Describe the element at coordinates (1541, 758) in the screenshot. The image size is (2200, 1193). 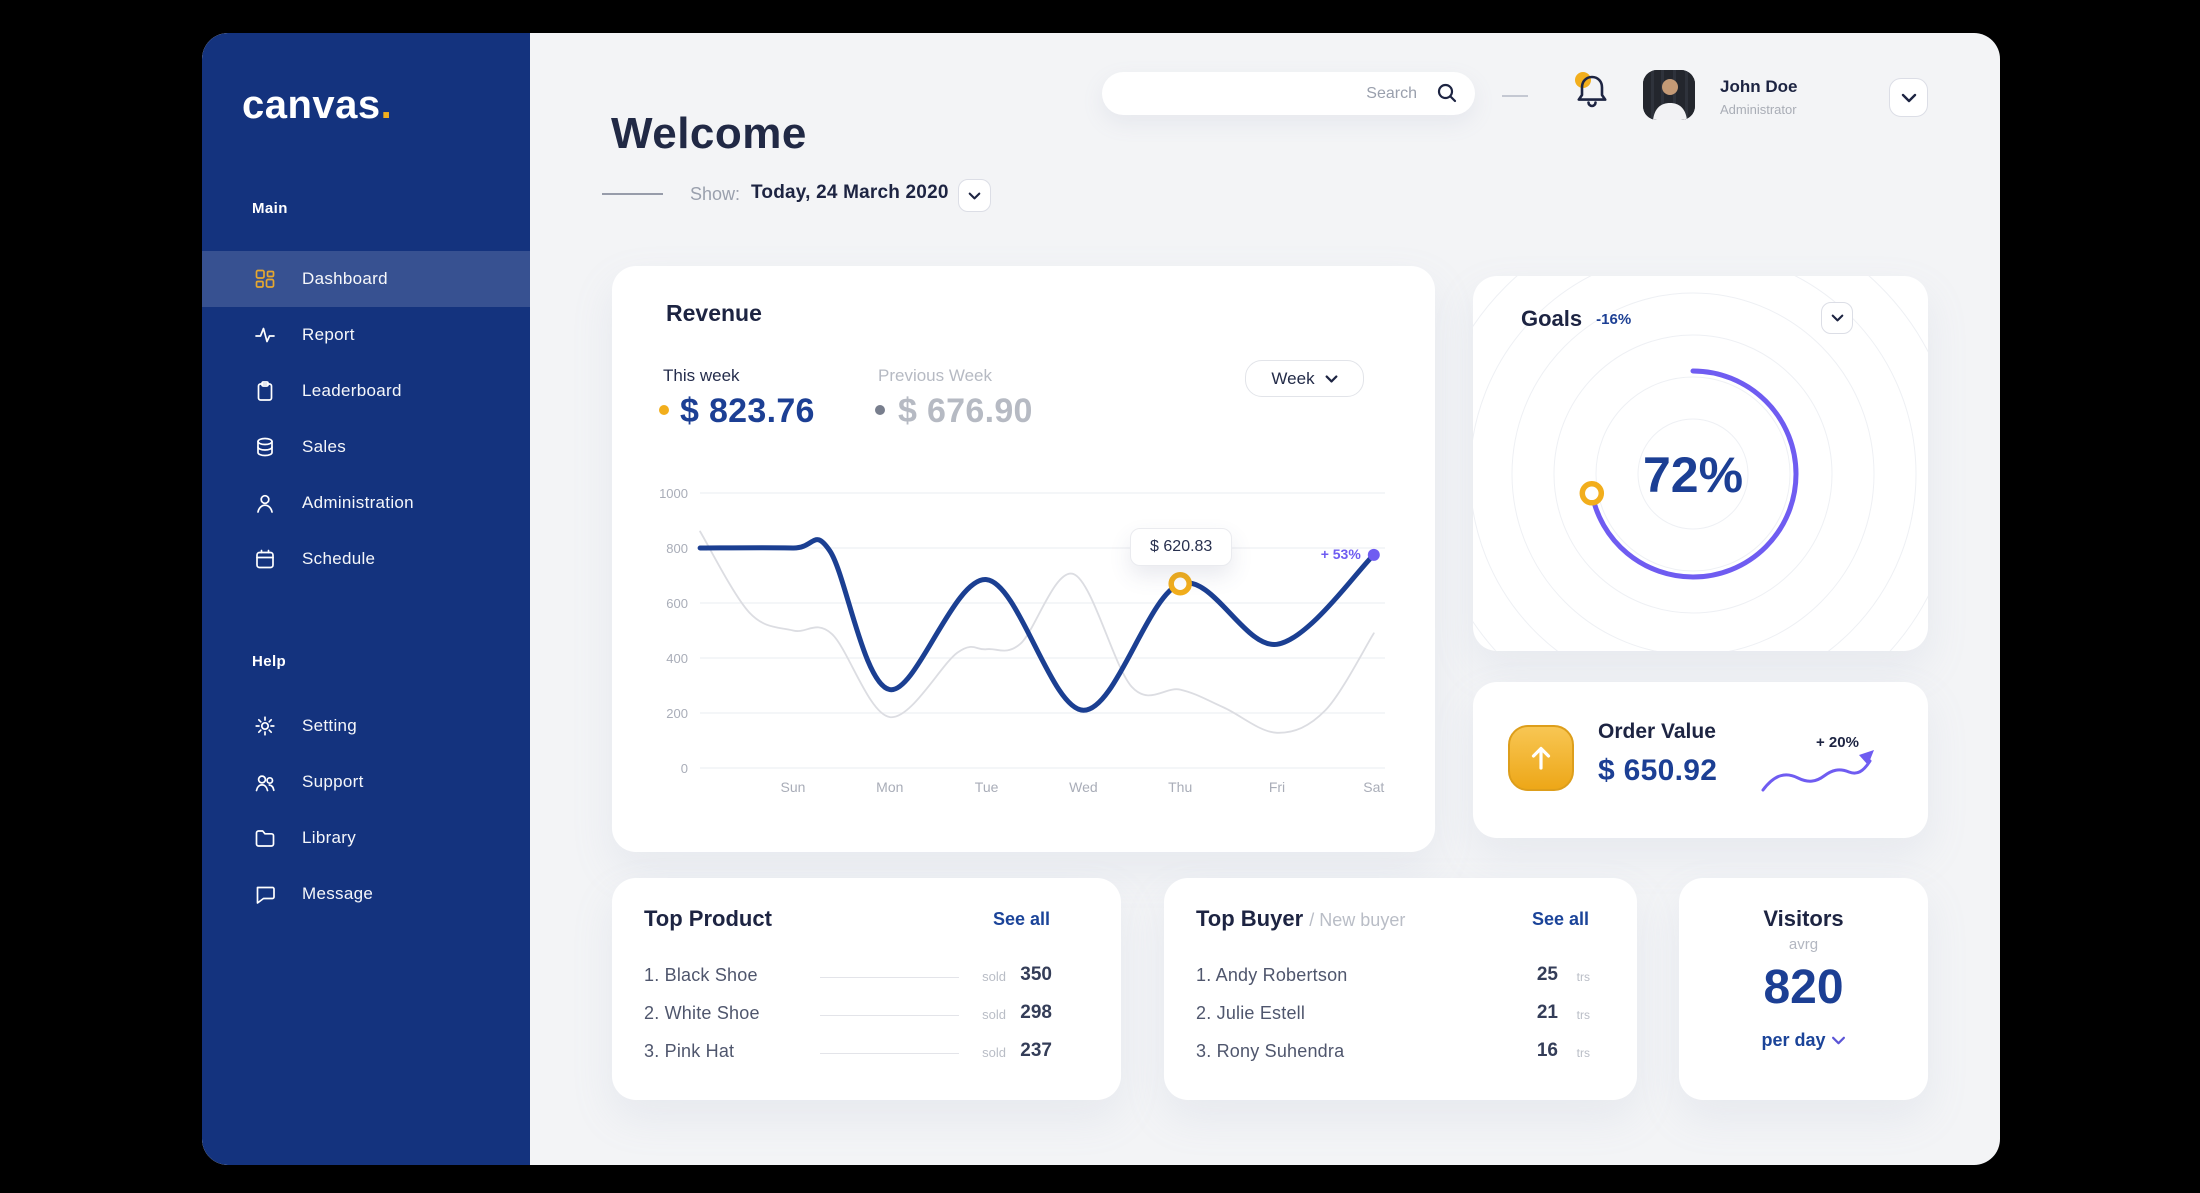
I see `order-value-up-button` at that location.